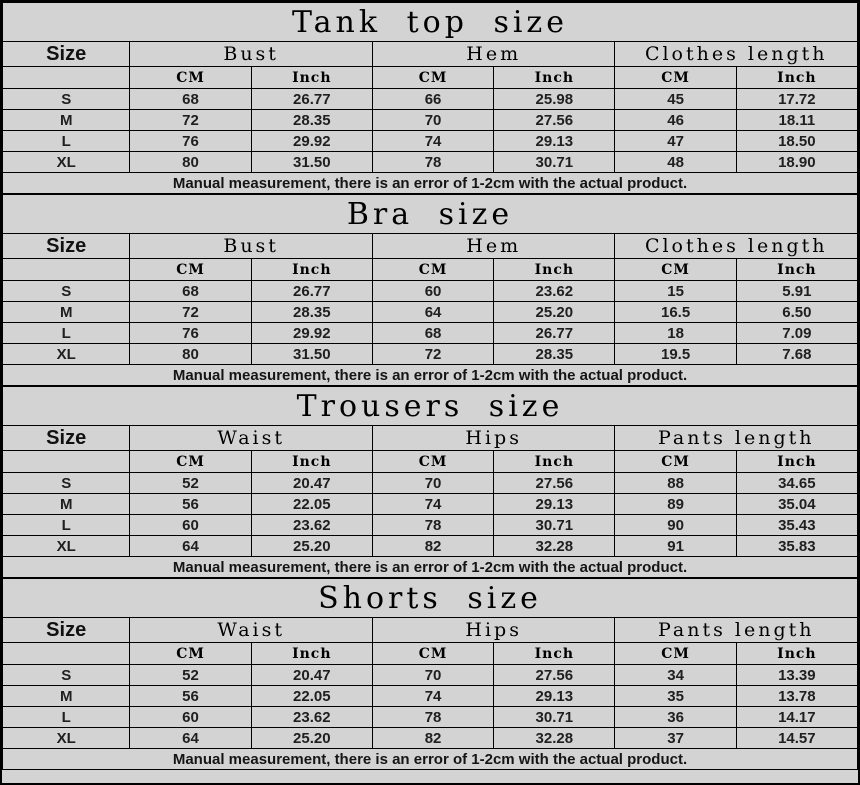 This screenshot has height=785, width=860. I want to click on value-cell: 7.09, so click(796, 333).